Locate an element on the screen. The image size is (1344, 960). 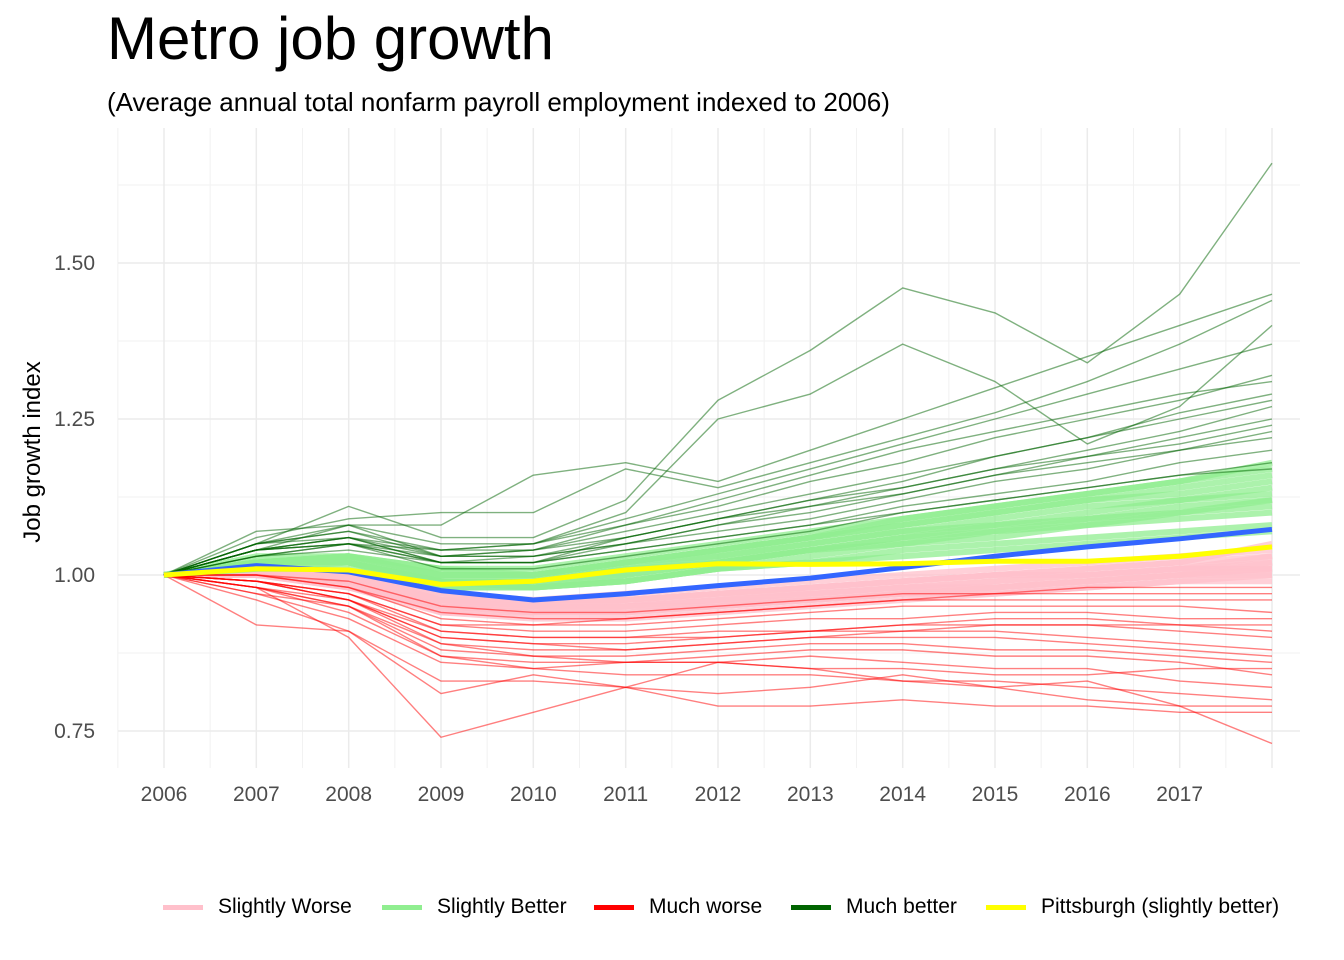
y-tick-label: 1.25 is located at coordinates (74, 419).